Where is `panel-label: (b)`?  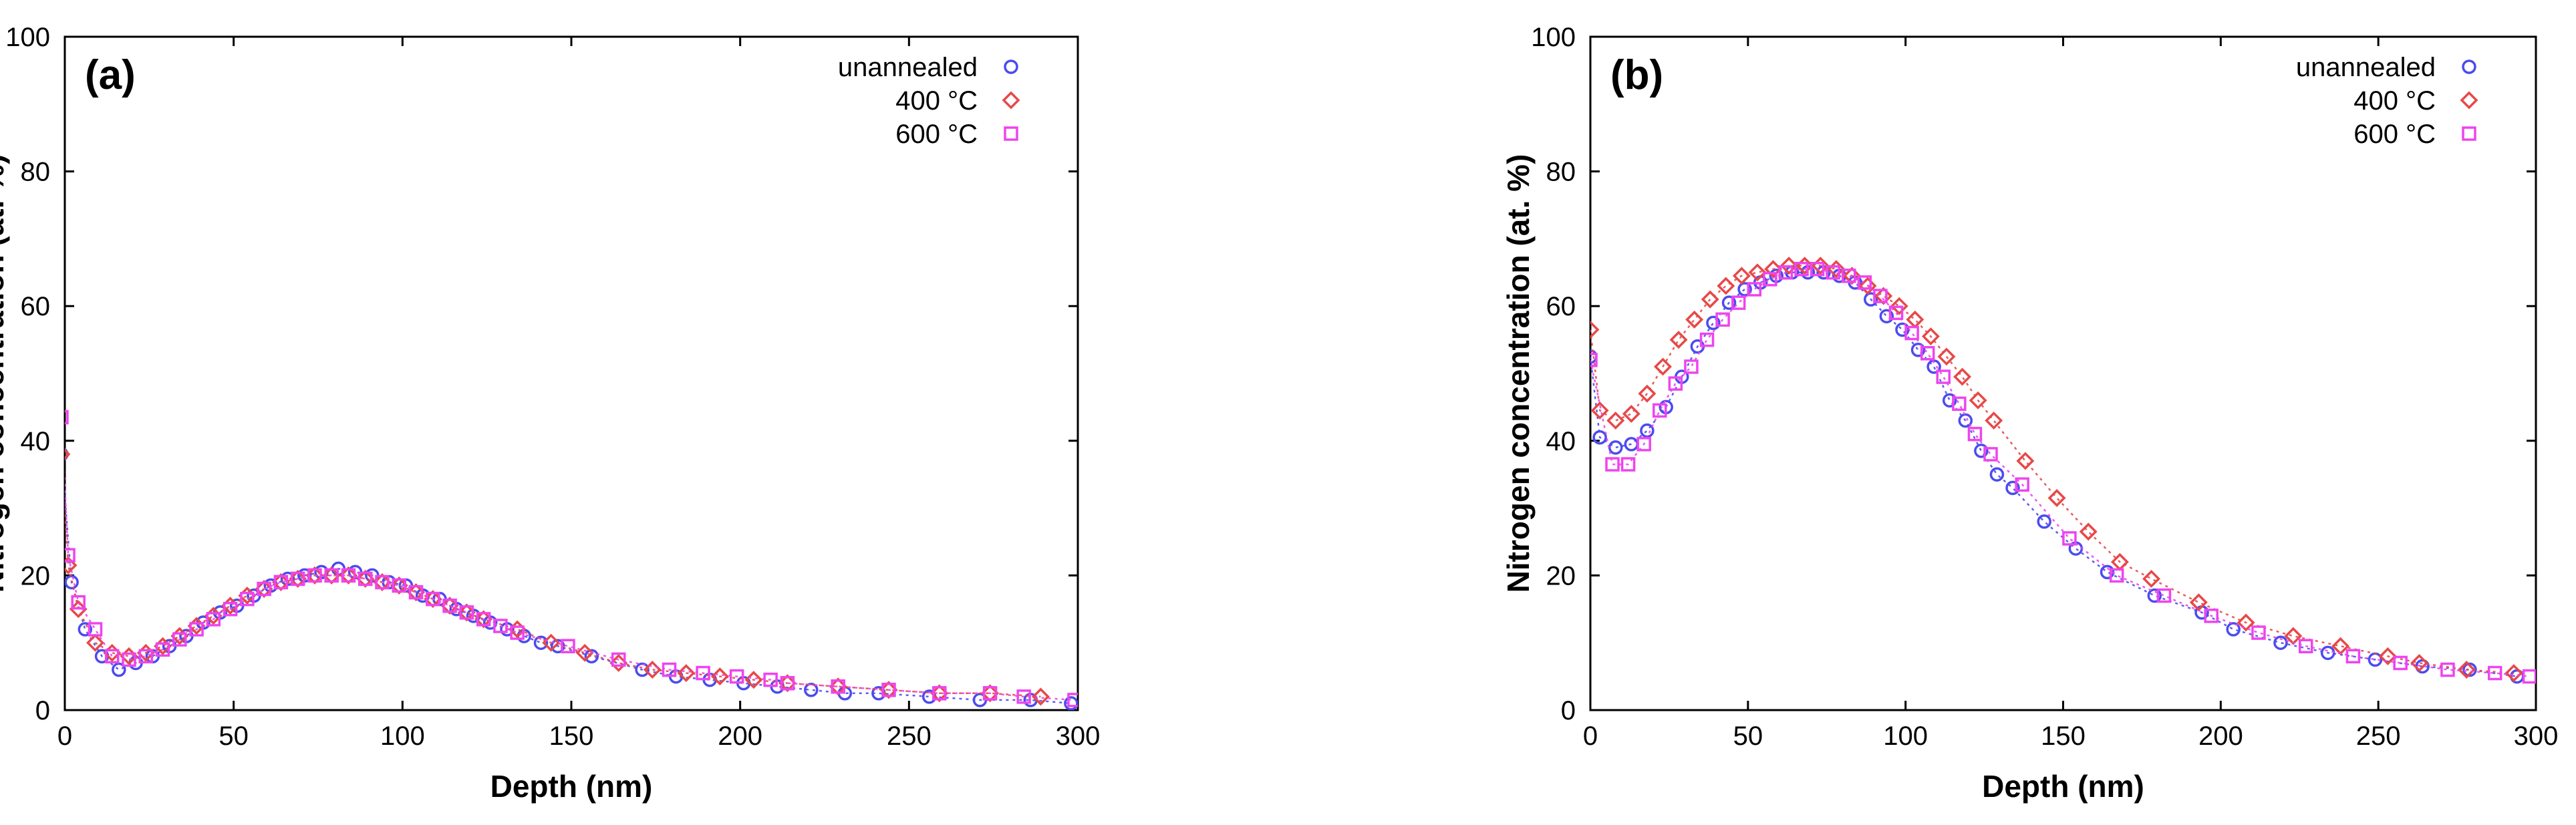
panel-label: (b) is located at coordinates (1636, 75).